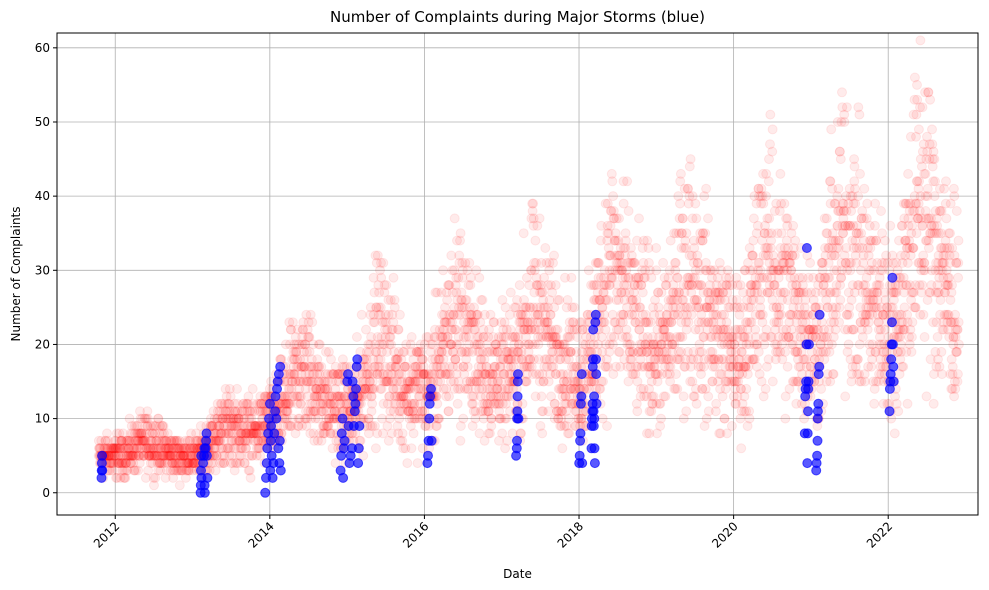 This screenshot has height=590, width=989. Describe the element at coordinates (42, 48) in the screenshot. I see `y-tick-label: 60` at that location.